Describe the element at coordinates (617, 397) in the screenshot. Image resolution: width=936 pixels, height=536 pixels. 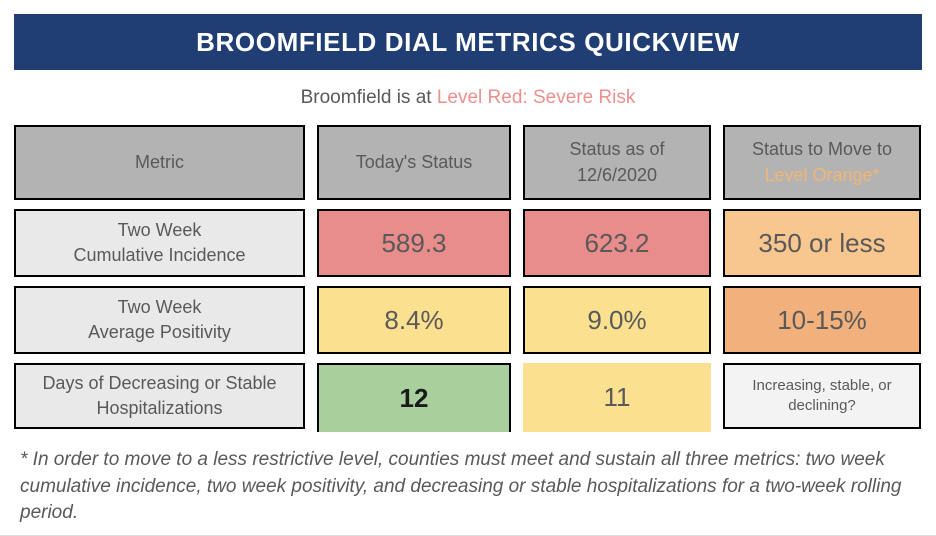
I see `hospitalizations-previous-cell: 11` at that location.